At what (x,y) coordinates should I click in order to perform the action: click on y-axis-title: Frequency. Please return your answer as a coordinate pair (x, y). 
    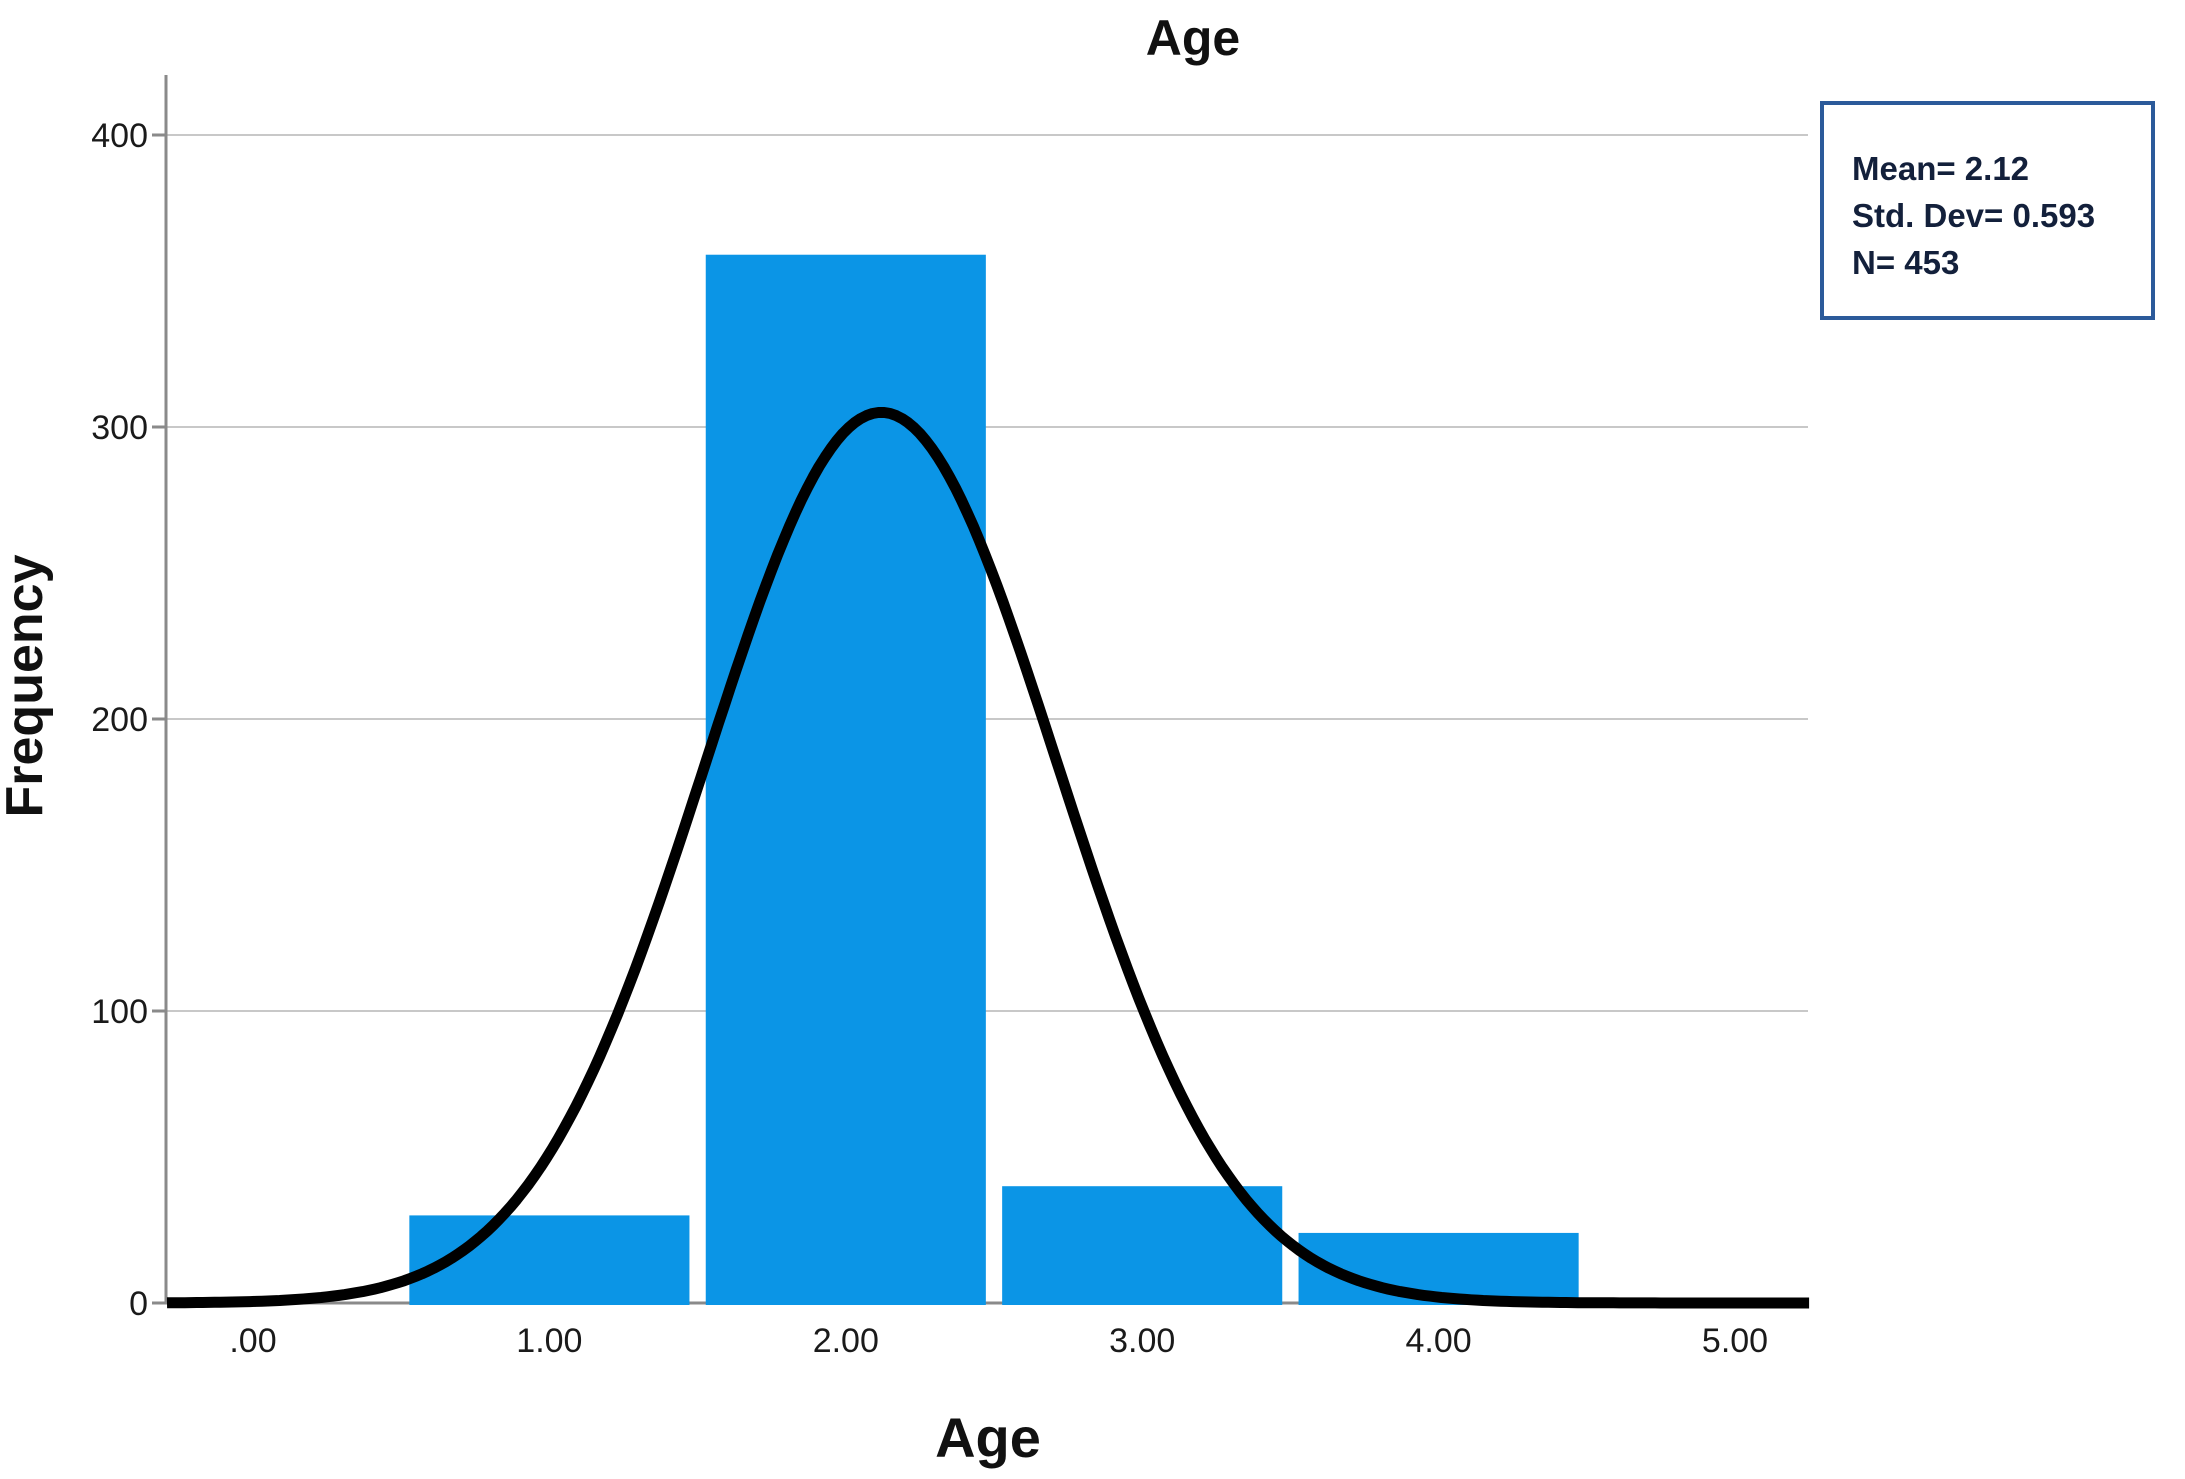
    Looking at the image, I should click on (27, 685).